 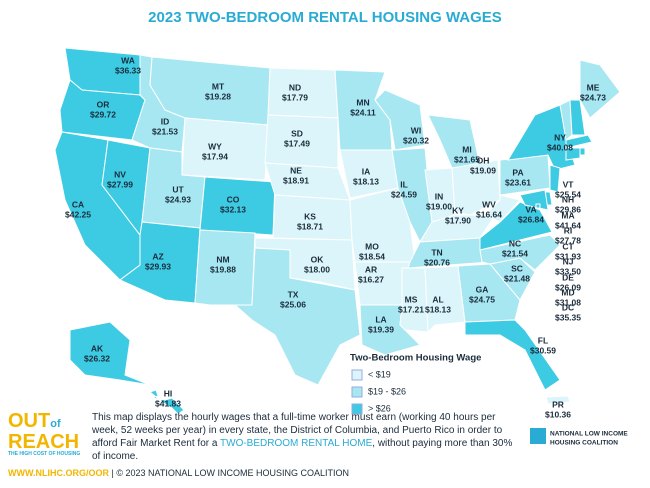 I want to click on state-wage: $20.32, so click(x=416, y=140).